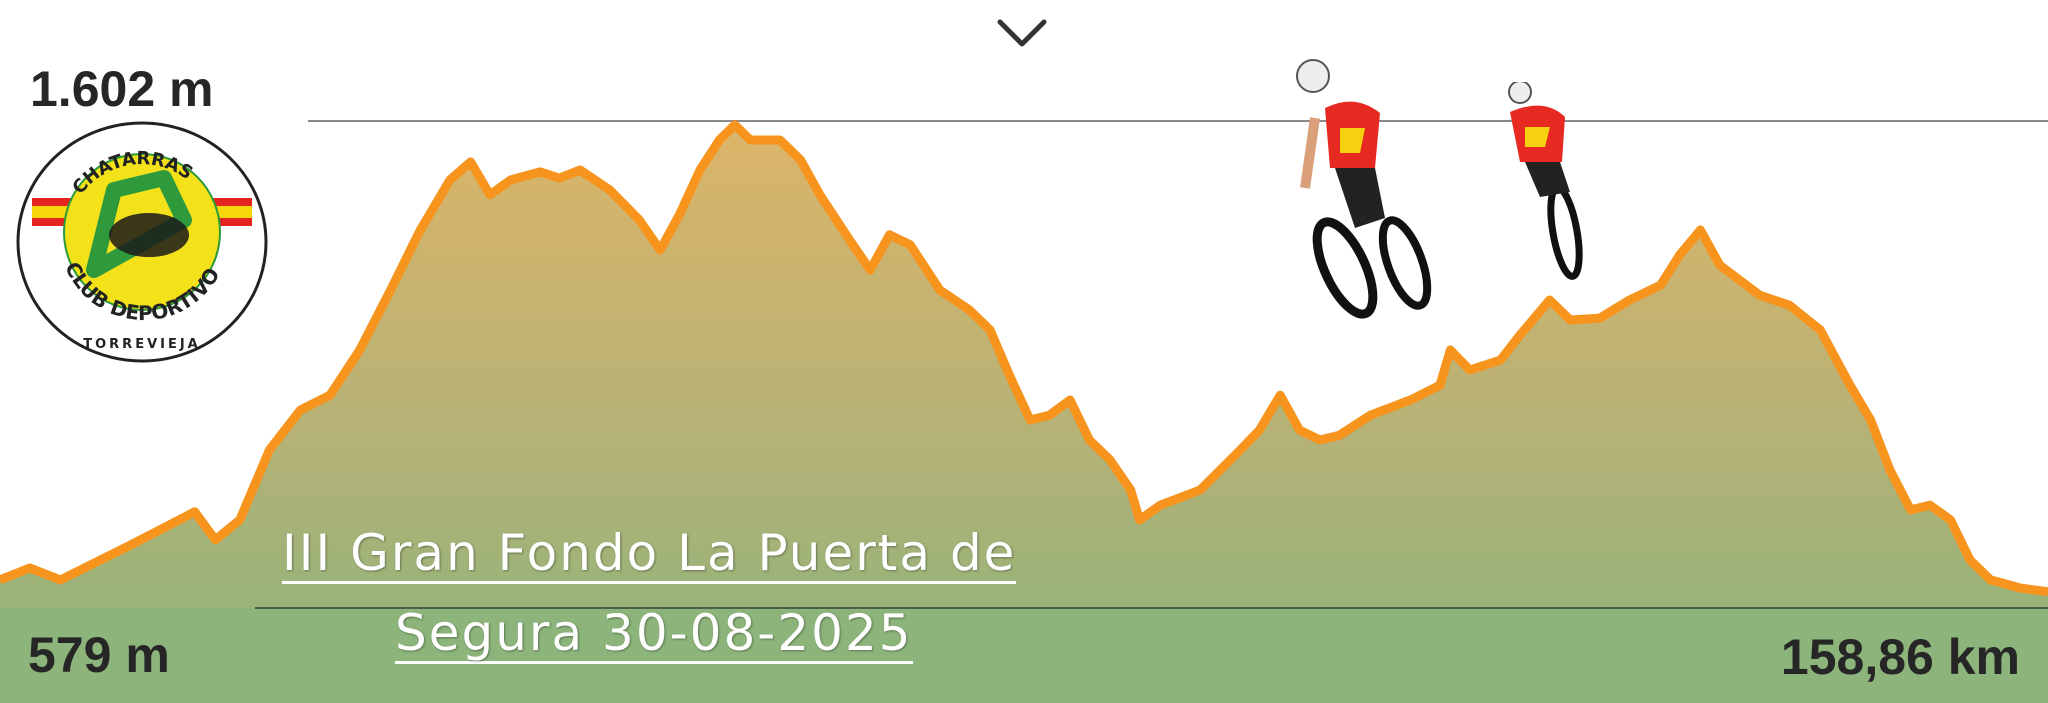  Describe the element at coordinates (654, 634) in the screenshot. I see `event-title-line-2: Segura 30-08-2025` at that location.